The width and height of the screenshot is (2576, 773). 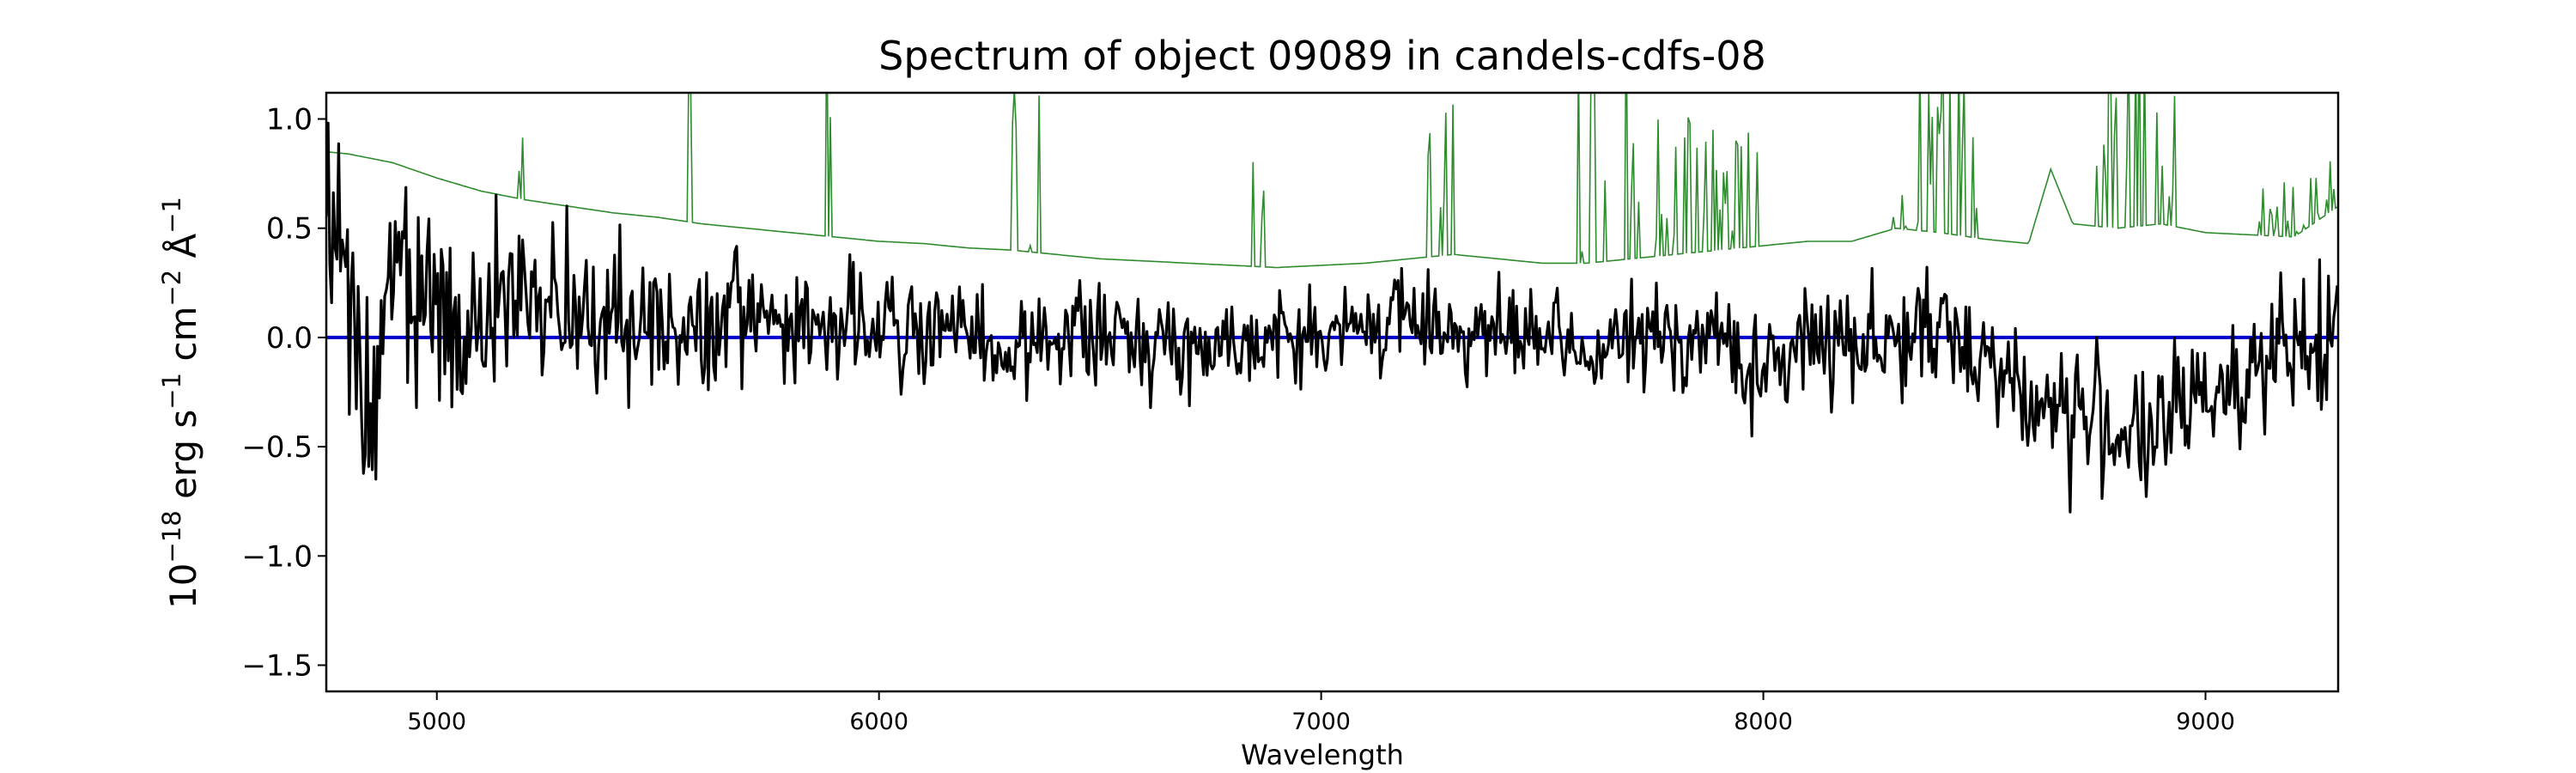 I want to click on x-axis: 5000 6000 7000 8000 9000, so click(x=1321, y=713).